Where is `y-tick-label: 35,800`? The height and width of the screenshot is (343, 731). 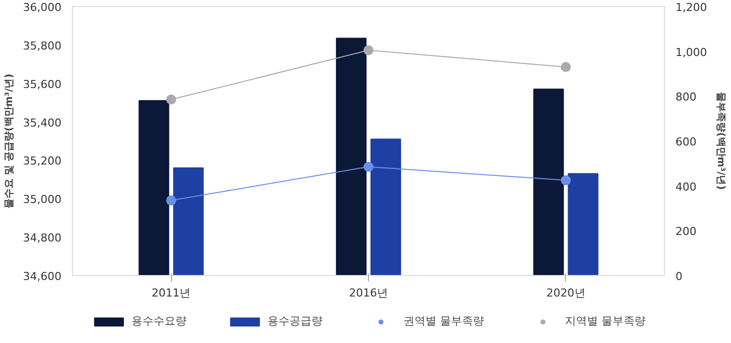 y-tick-label: 35,800 is located at coordinates (42, 45).